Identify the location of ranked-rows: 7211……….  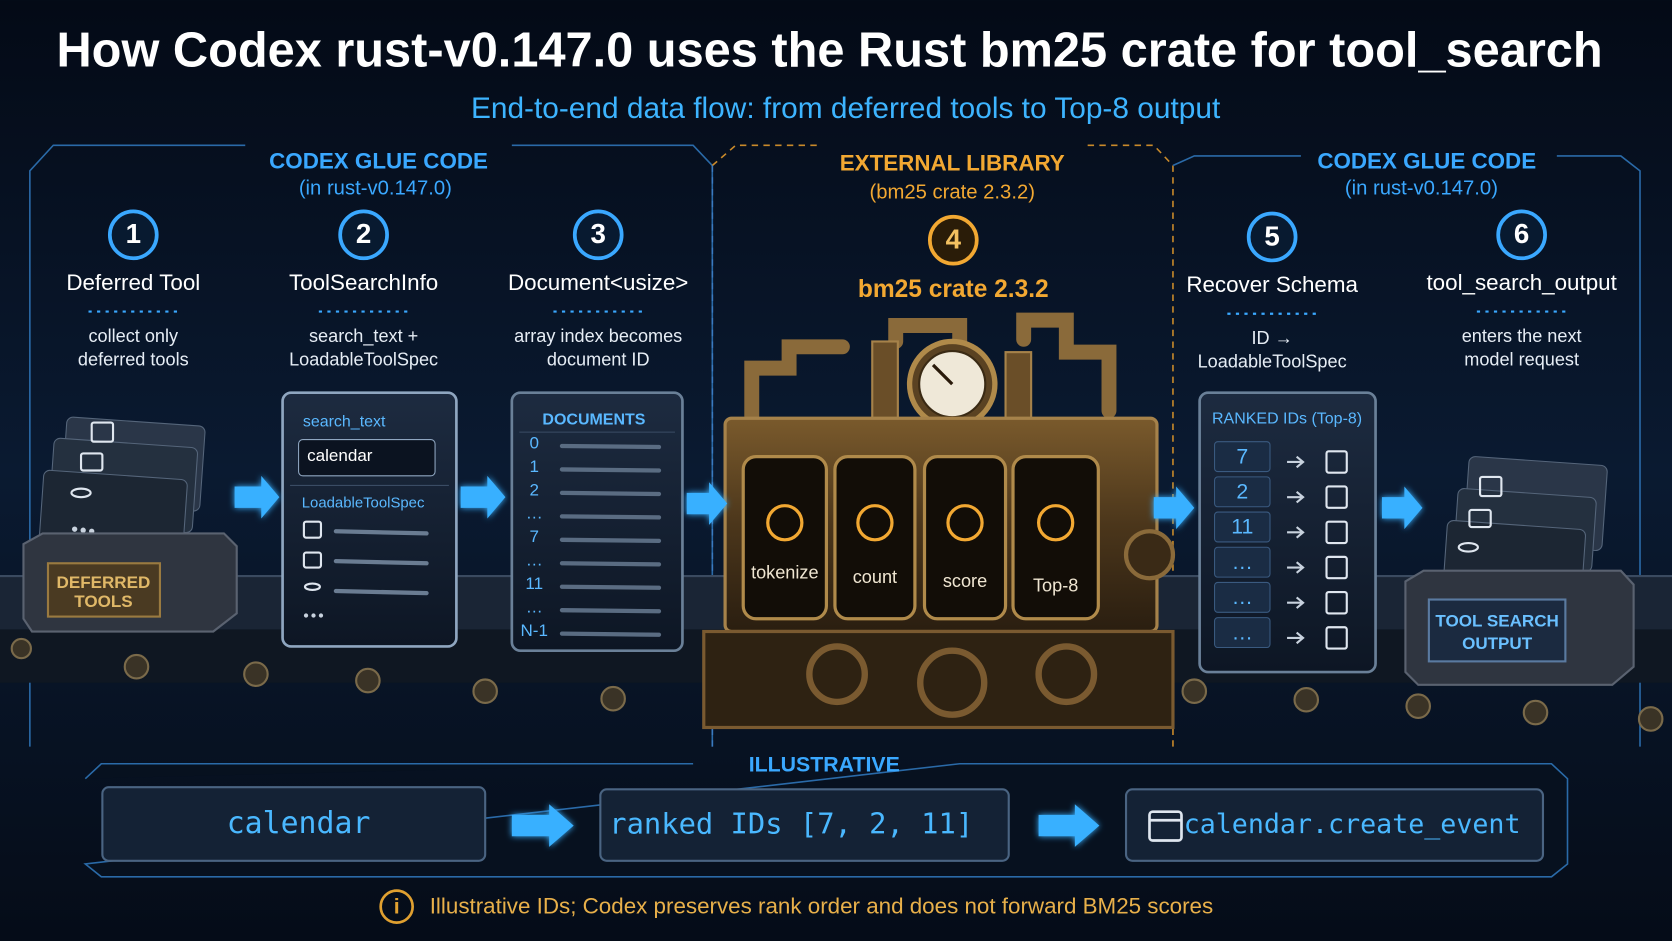
(1281, 545).